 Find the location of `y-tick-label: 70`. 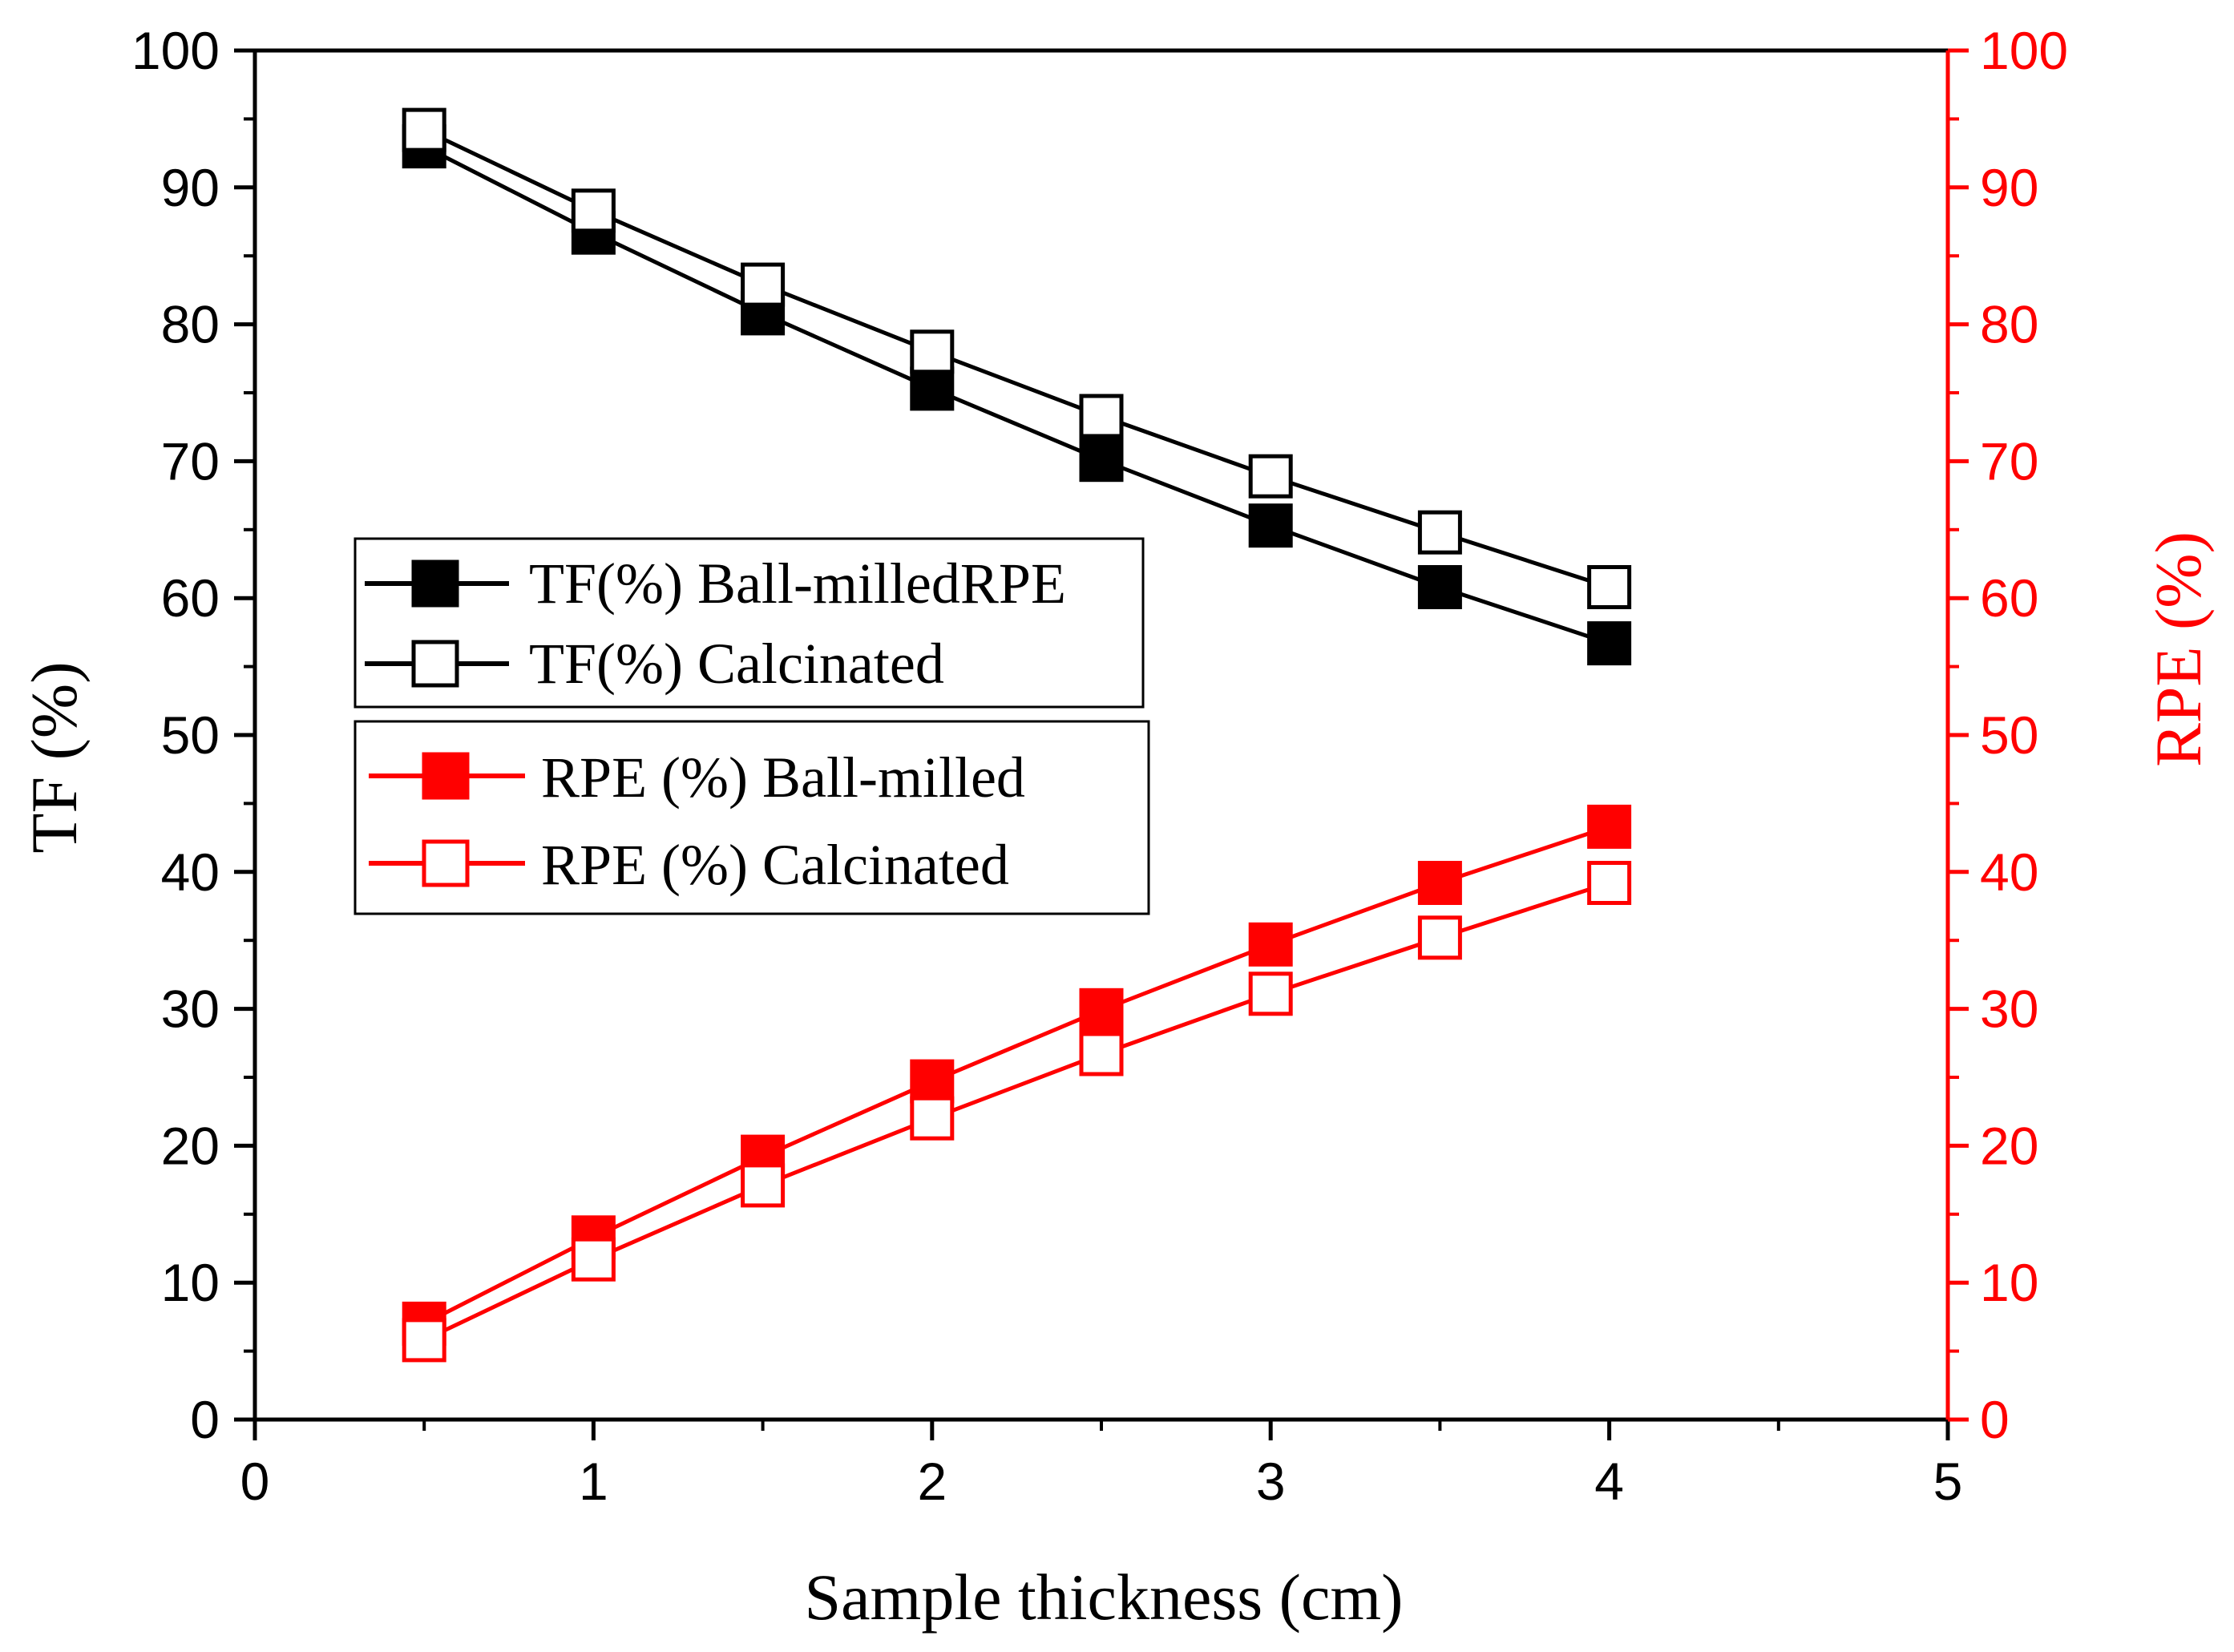

y-tick-label: 70 is located at coordinates (190, 461).